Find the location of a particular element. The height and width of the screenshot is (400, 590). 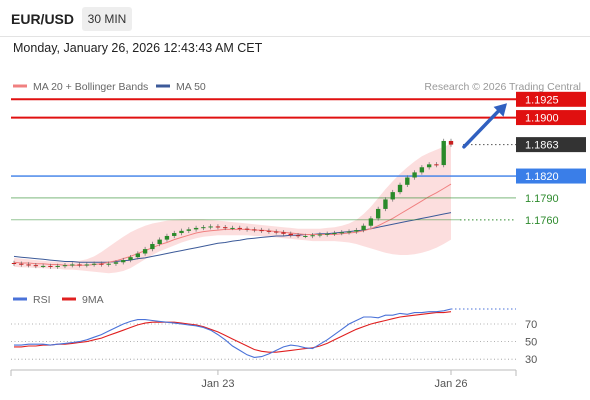

rsi-level-label: 50 is located at coordinates (531, 343).